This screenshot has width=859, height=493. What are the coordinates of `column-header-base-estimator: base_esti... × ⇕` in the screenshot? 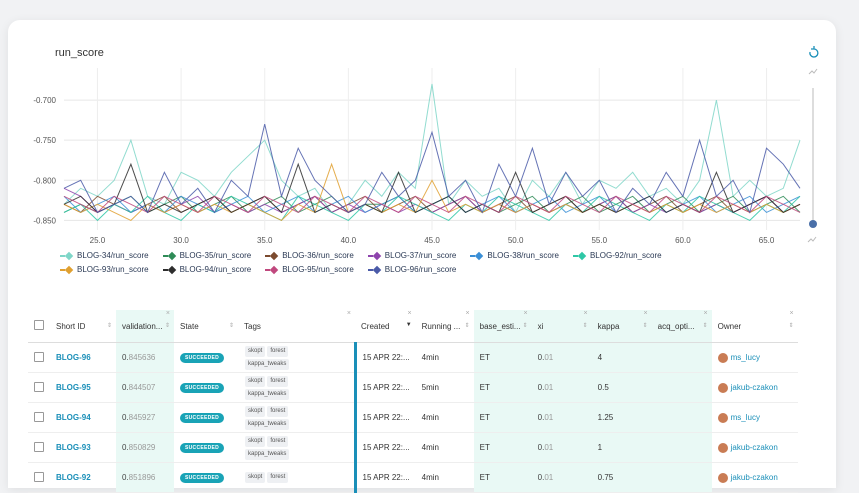 It's located at (502, 326).